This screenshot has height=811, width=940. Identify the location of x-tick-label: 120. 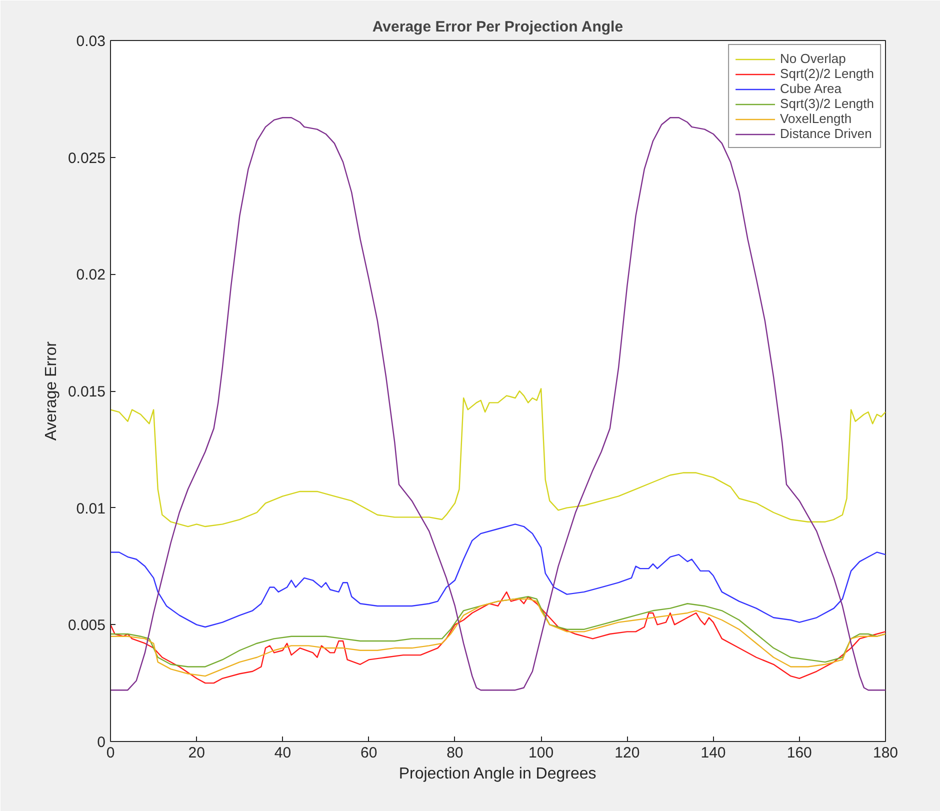
(627, 753).